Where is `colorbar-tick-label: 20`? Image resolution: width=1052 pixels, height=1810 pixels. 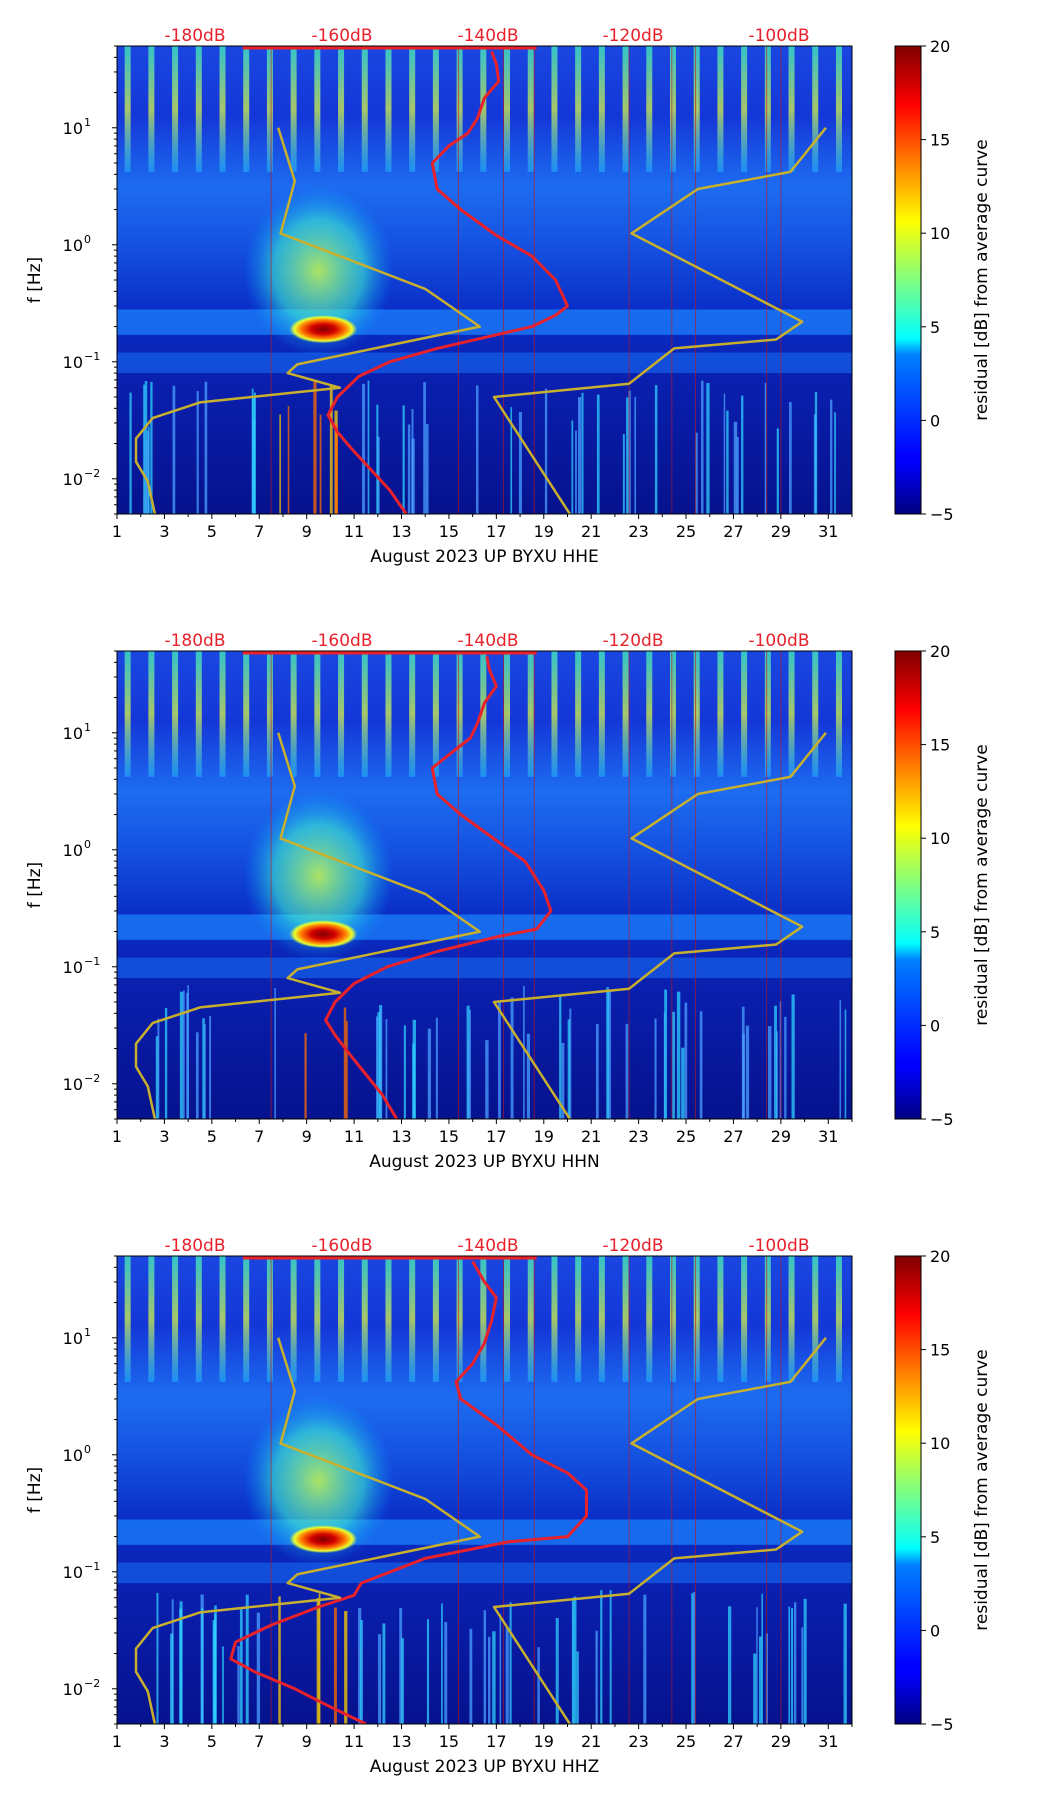 colorbar-tick-label: 20 is located at coordinates (940, 46).